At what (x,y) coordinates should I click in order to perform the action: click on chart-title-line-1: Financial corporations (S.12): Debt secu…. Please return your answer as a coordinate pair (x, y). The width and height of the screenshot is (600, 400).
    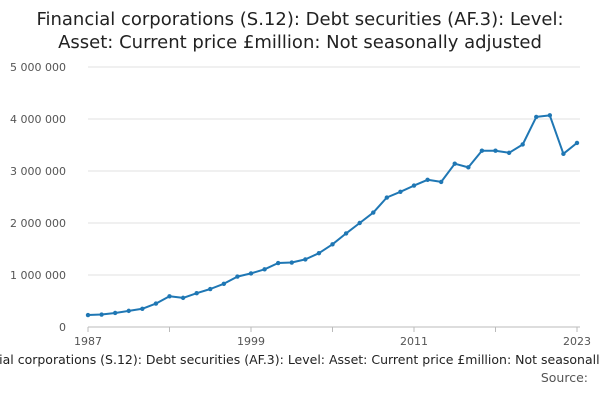
    Looking at the image, I should click on (300, 19).